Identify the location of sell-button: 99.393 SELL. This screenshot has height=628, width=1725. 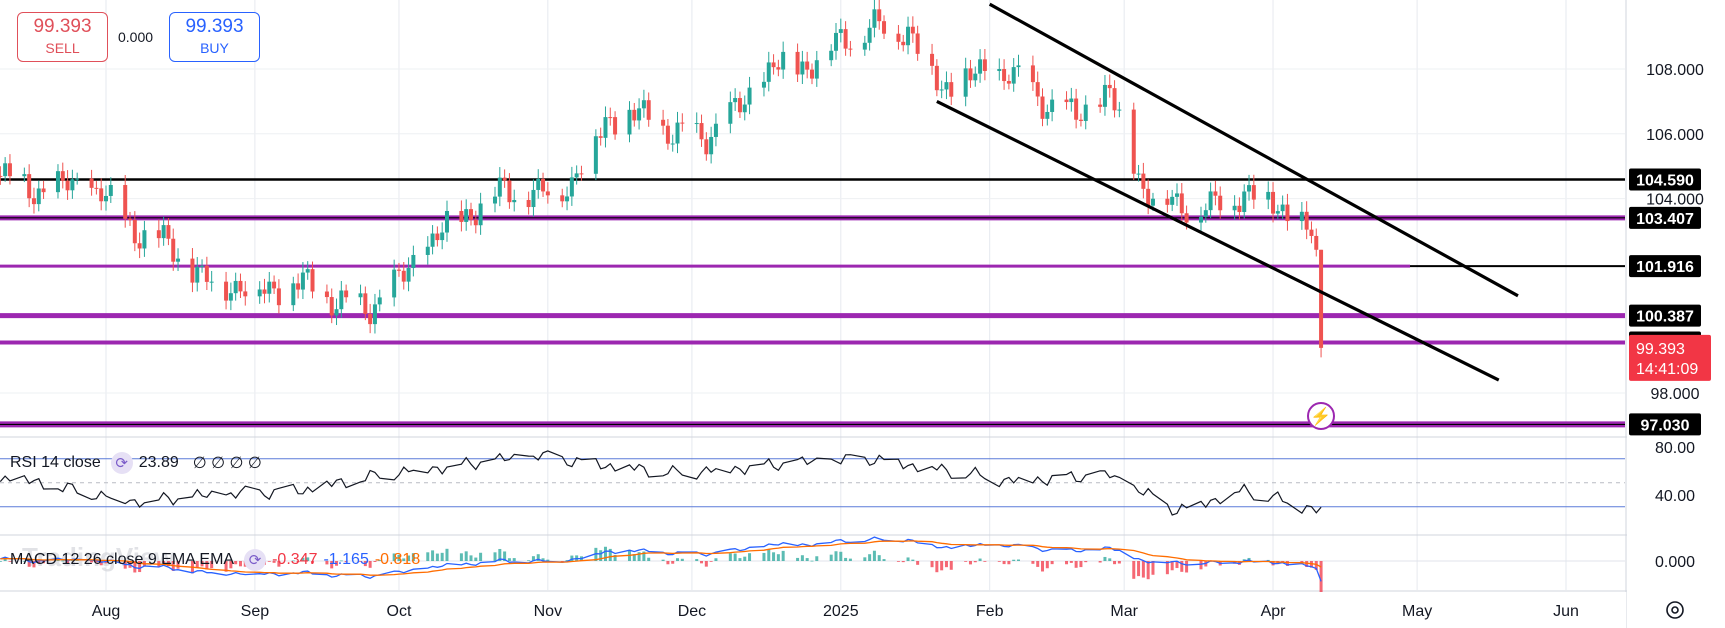
(62, 37).